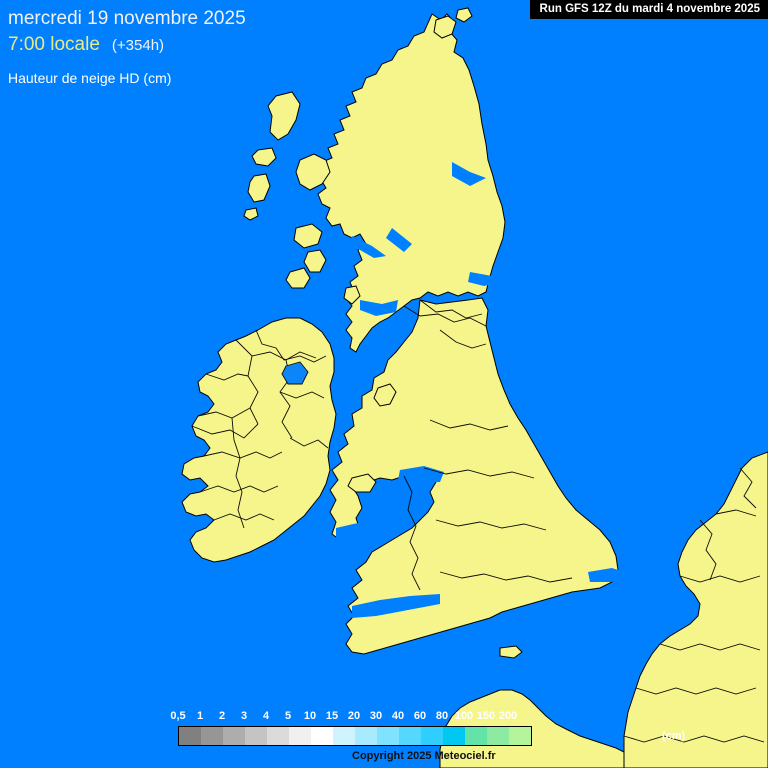 Image resolution: width=768 pixels, height=768 pixels. What do you see at coordinates (284, 116) in the screenshot?
I see `lewis-harris-island` at bounding box center [284, 116].